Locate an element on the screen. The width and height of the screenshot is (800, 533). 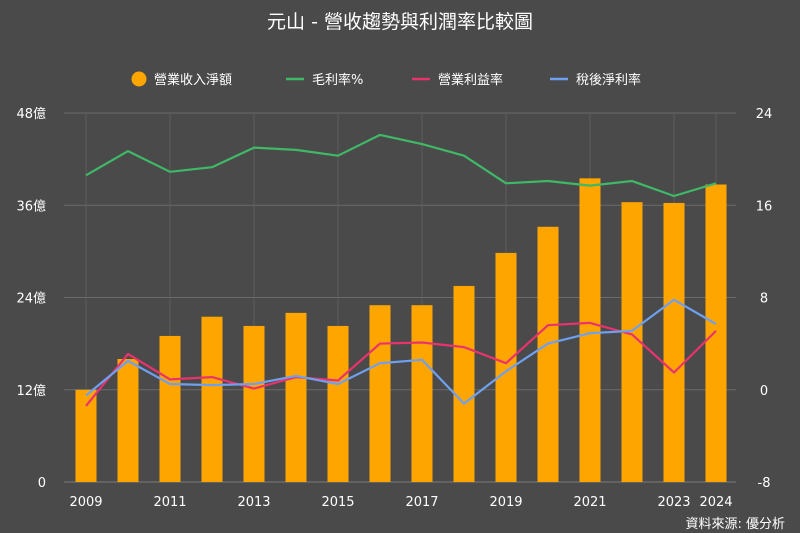
x-tick-label: 2021 is located at coordinates (589, 502).